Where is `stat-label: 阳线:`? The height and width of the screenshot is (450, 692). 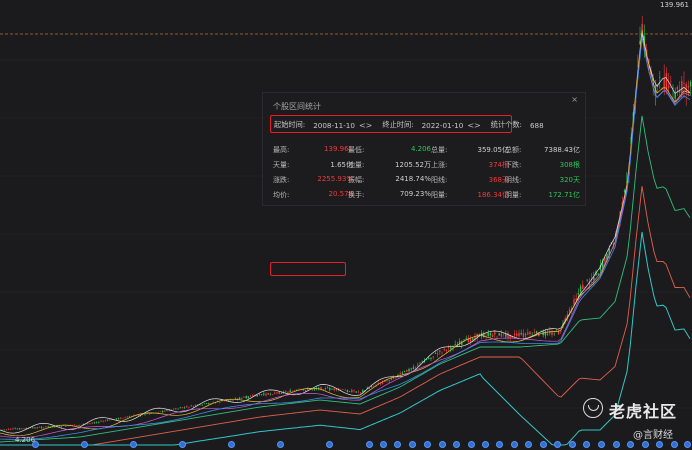 stat-label: 阳线: is located at coordinates (439, 180).